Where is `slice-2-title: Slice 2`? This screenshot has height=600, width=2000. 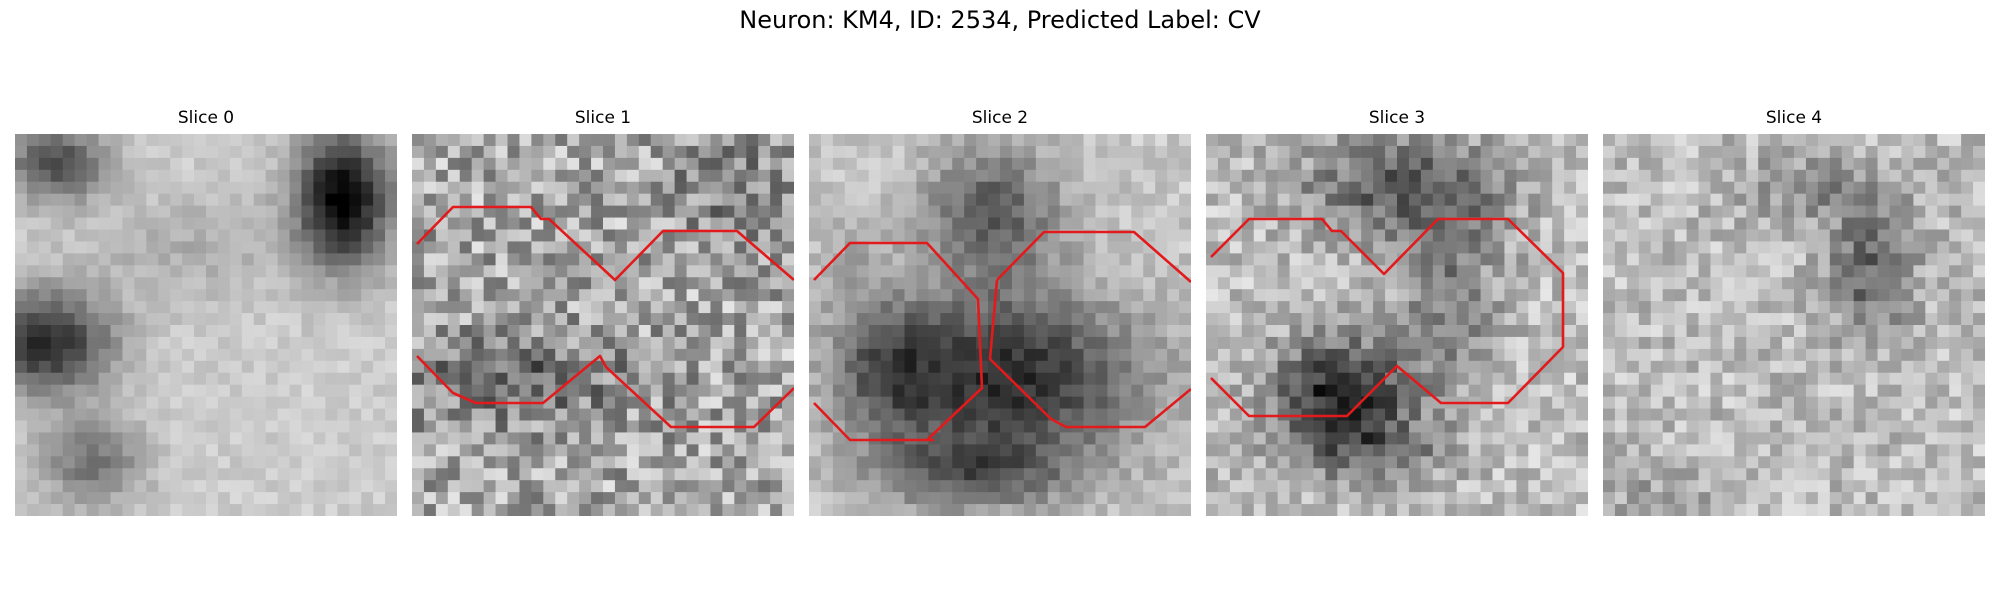
slice-2-title: Slice 2 is located at coordinates (1000, 118).